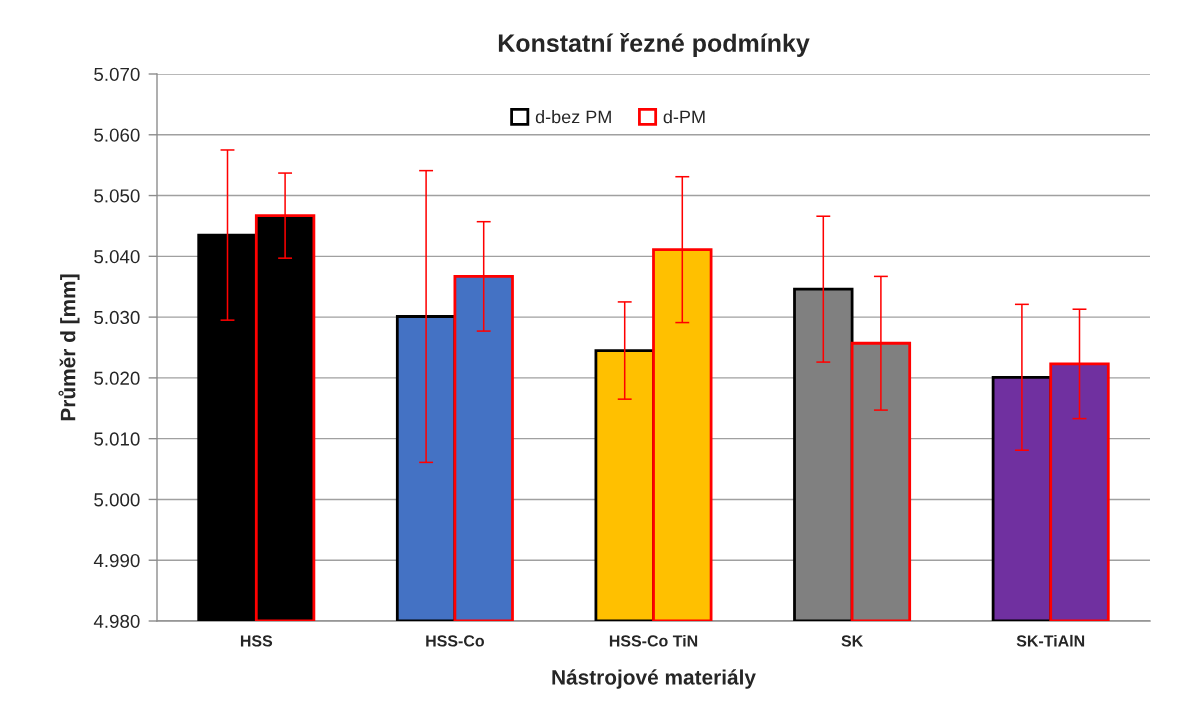 The height and width of the screenshot is (724, 1190). What do you see at coordinates (117, 378) in the screenshot?
I see `y-tick-label: 5.020` at bounding box center [117, 378].